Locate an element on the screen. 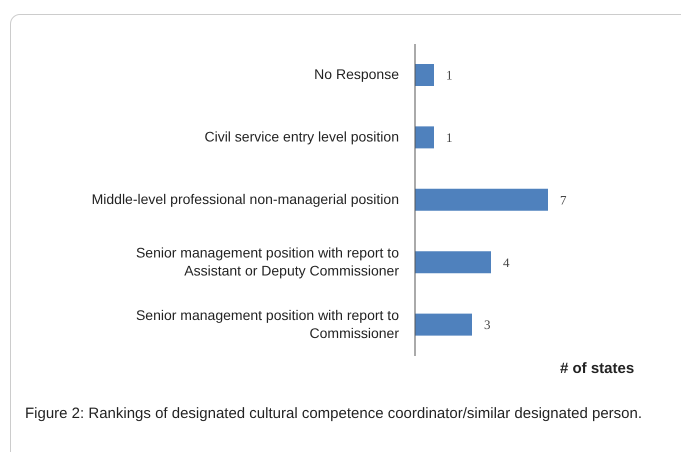  data-label: 7 is located at coordinates (563, 200).